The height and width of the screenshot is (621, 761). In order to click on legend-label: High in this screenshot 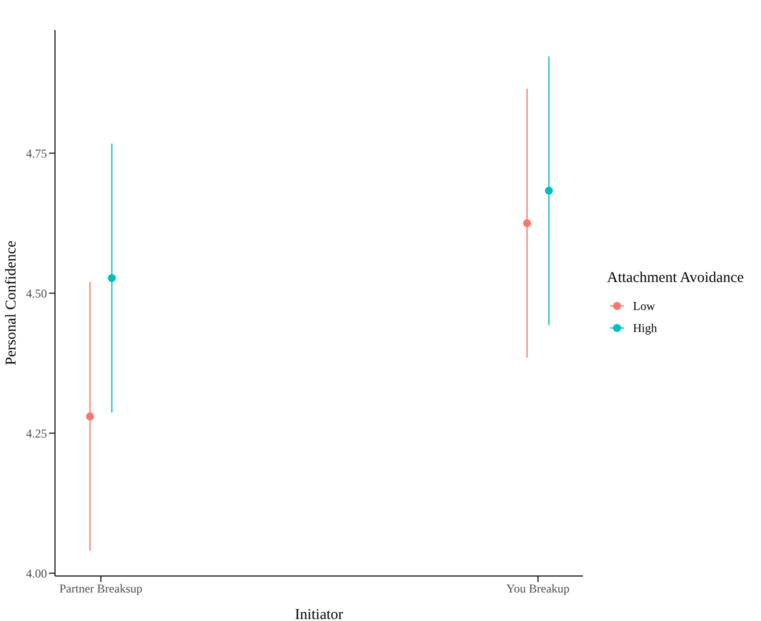, I will do `click(645, 328)`.